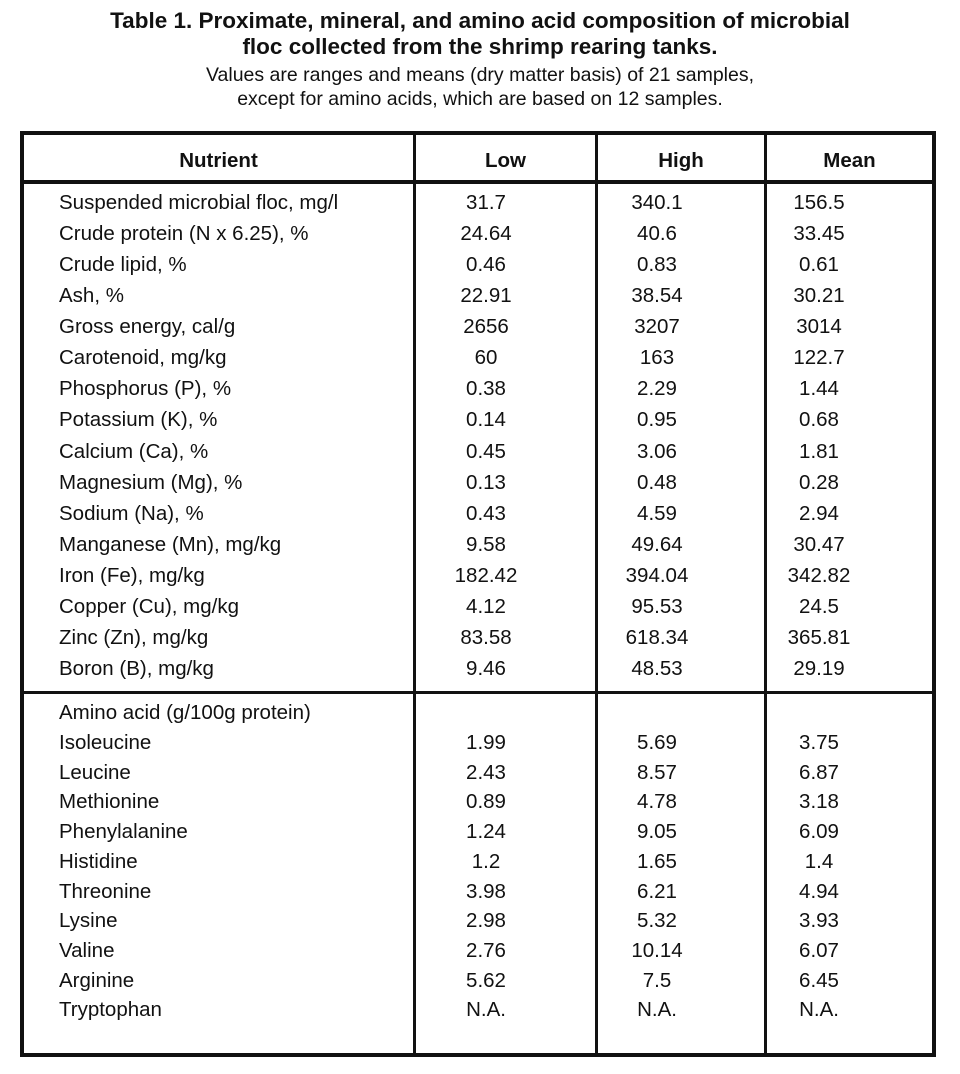  What do you see at coordinates (486, 389) in the screenshot?
I see `low-value: 0.38` at bounding box center [486, 389].